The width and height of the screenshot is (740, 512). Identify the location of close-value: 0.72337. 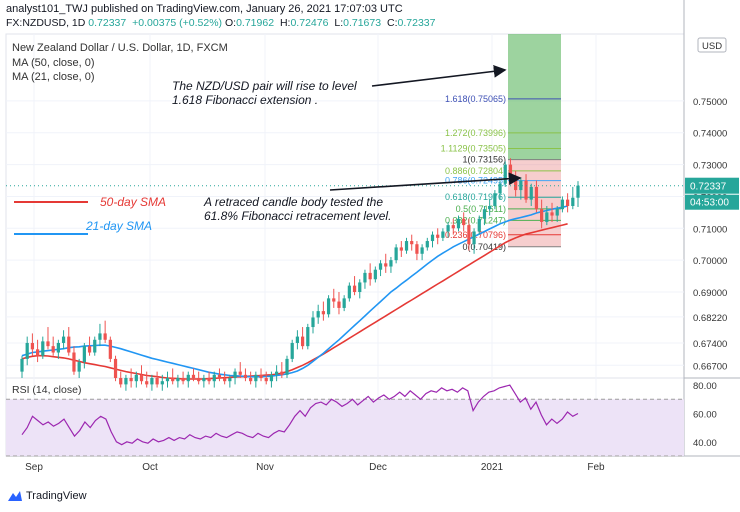
(416, 23).